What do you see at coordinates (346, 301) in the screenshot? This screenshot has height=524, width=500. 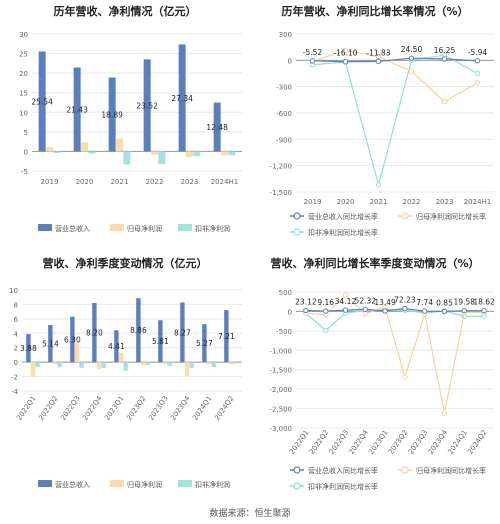 I see `data-label: 34.12` at bounding box center [346, 301].